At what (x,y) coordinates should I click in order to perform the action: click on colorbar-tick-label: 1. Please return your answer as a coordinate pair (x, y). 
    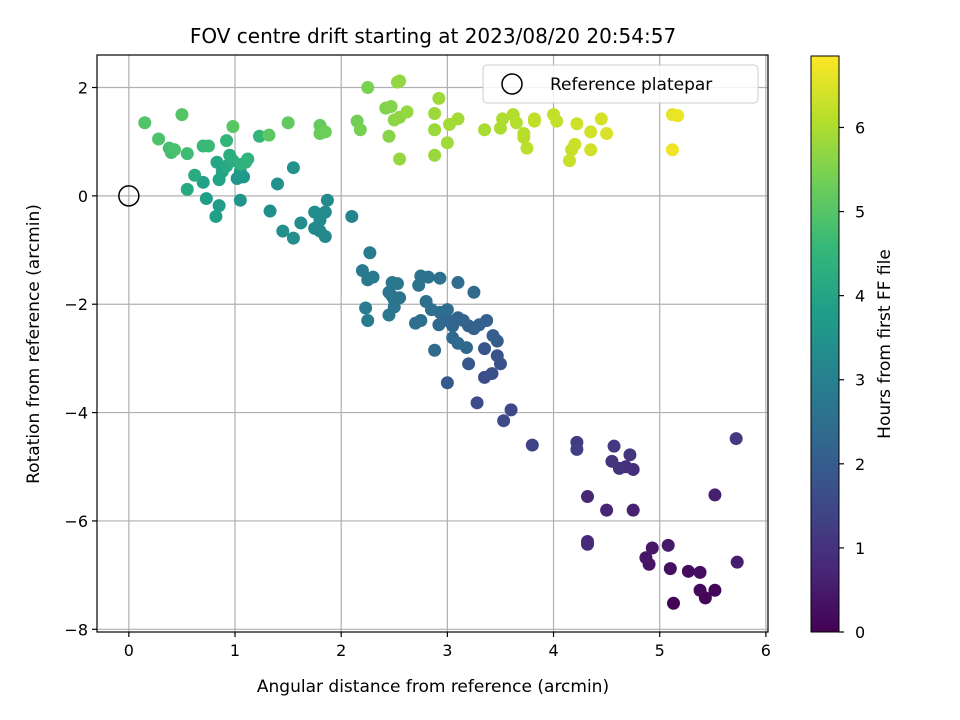
    Looking at the image, I should click on (860, 548).